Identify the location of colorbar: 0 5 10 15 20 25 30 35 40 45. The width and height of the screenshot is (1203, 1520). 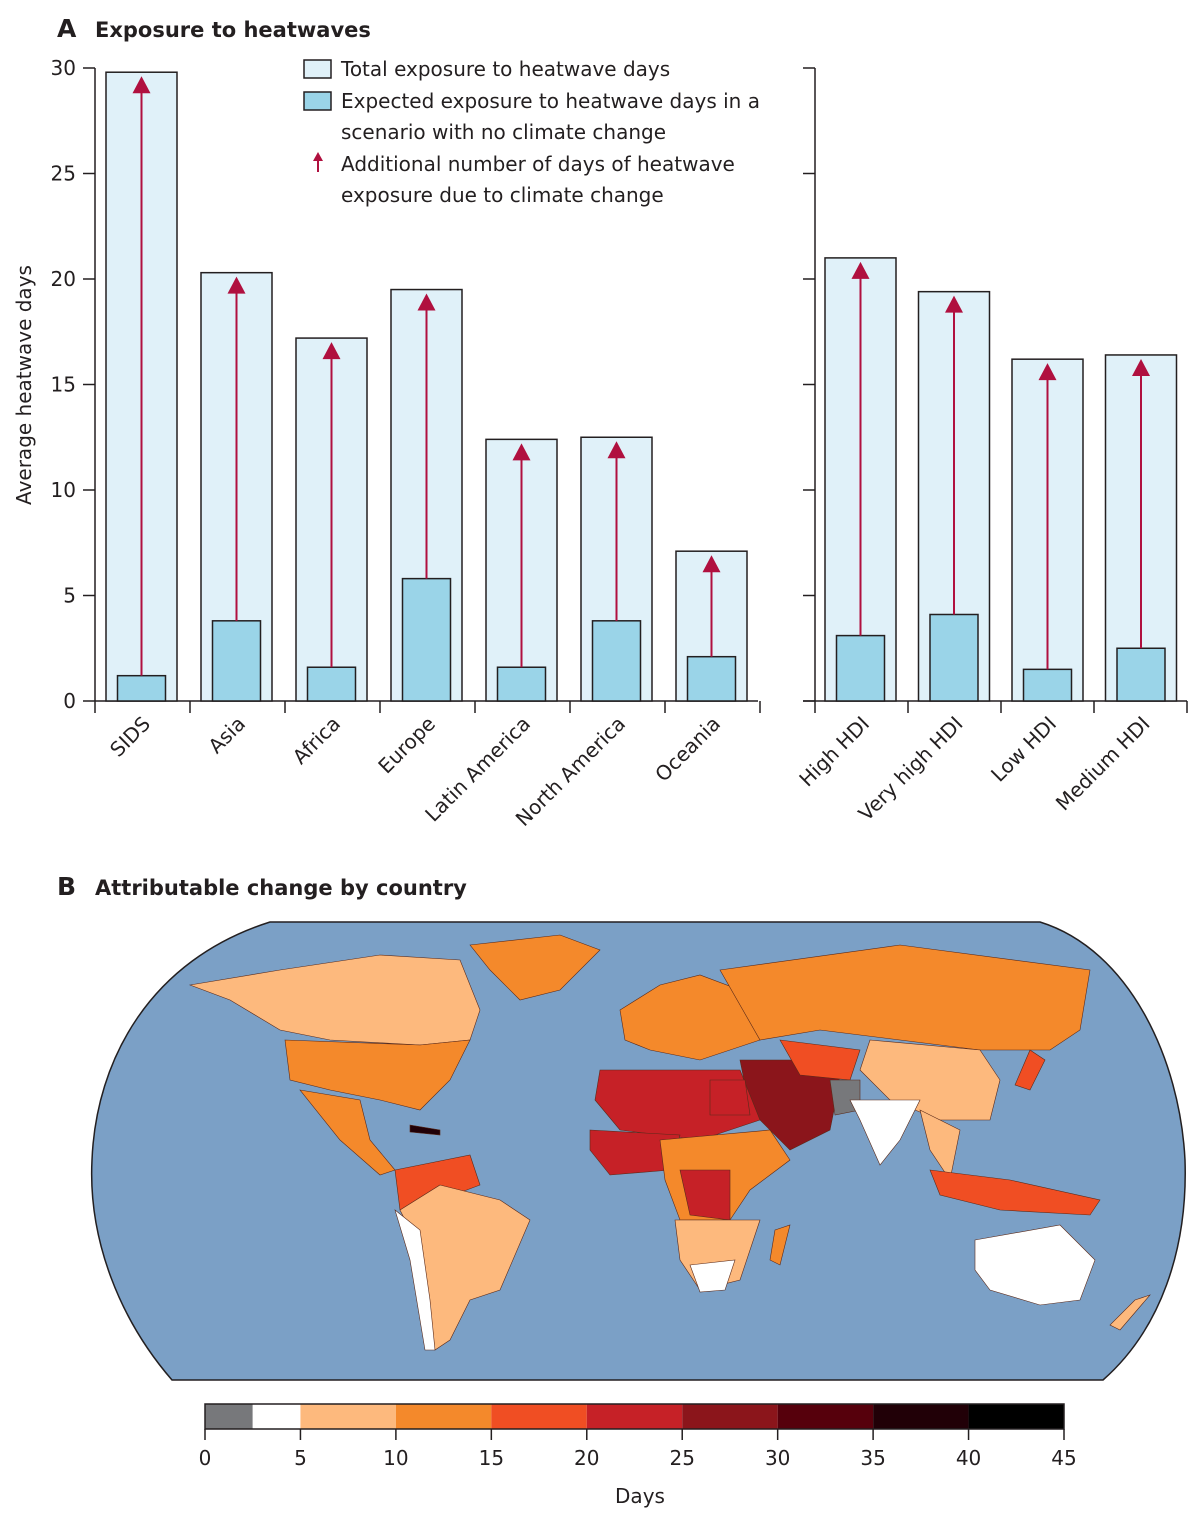
(638, 1436).